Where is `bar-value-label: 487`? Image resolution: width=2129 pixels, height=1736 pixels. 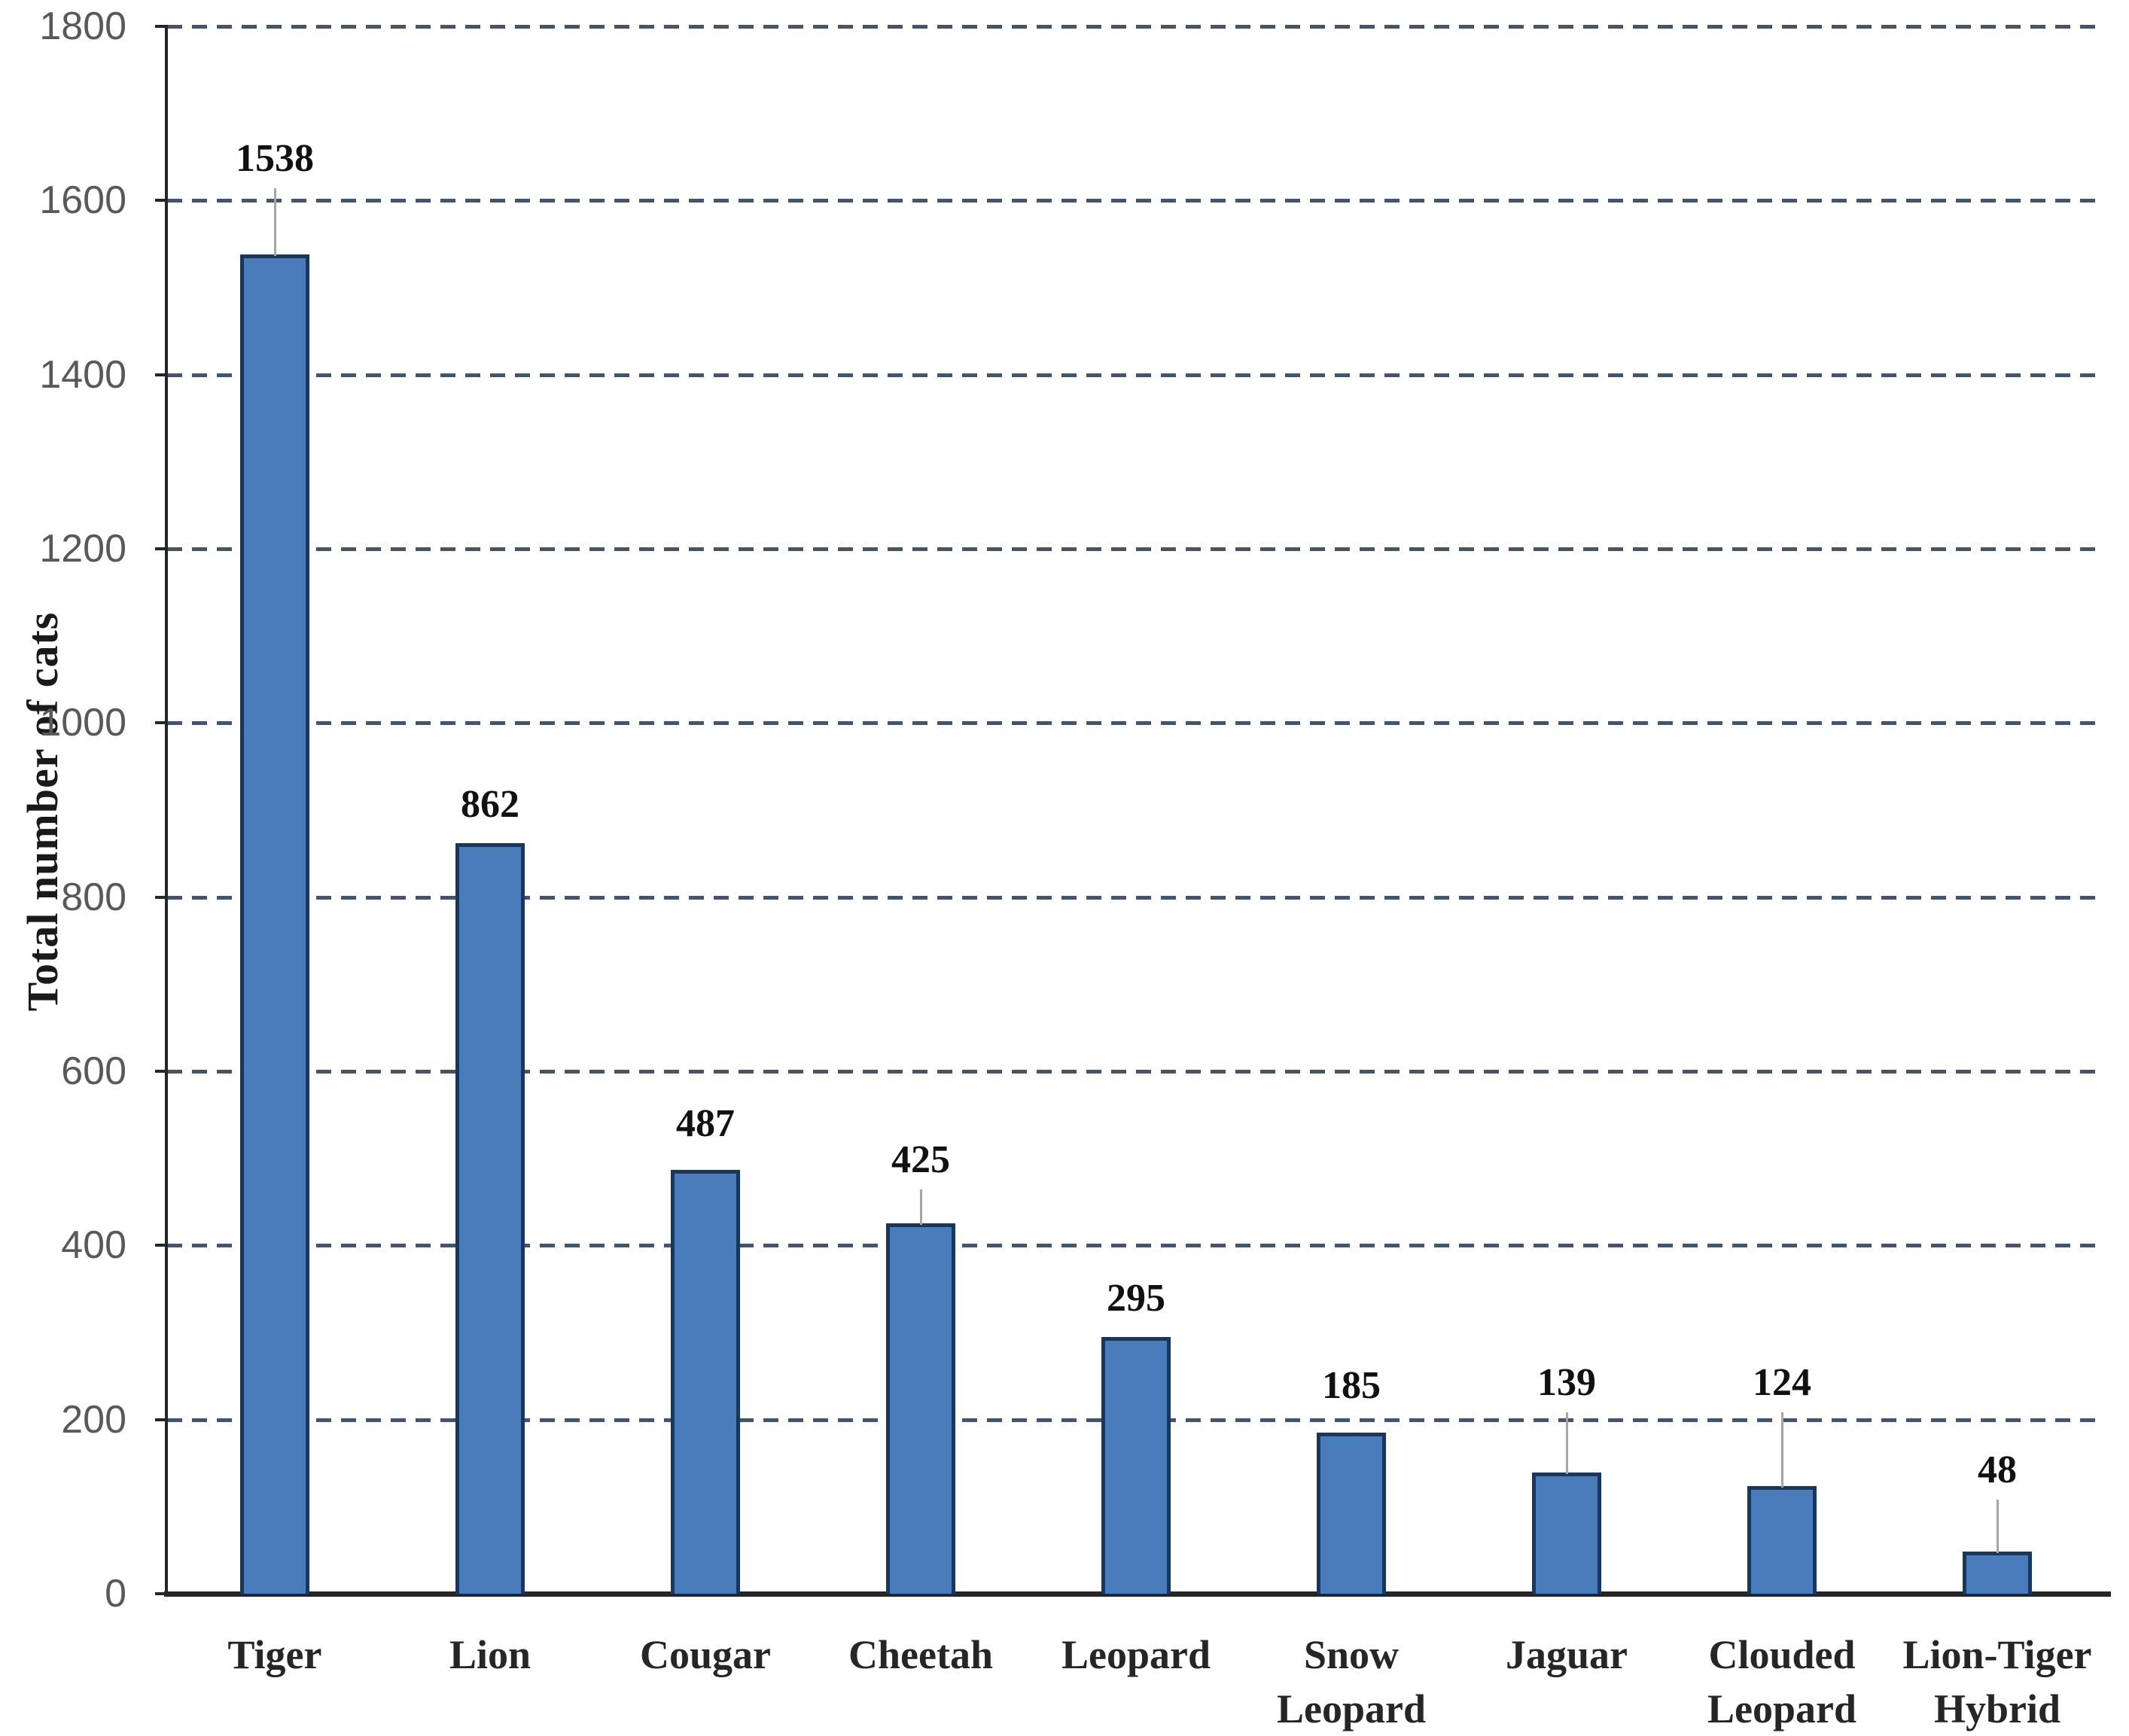
bar-value-label: 487 is located at coordinates (705, 1123).